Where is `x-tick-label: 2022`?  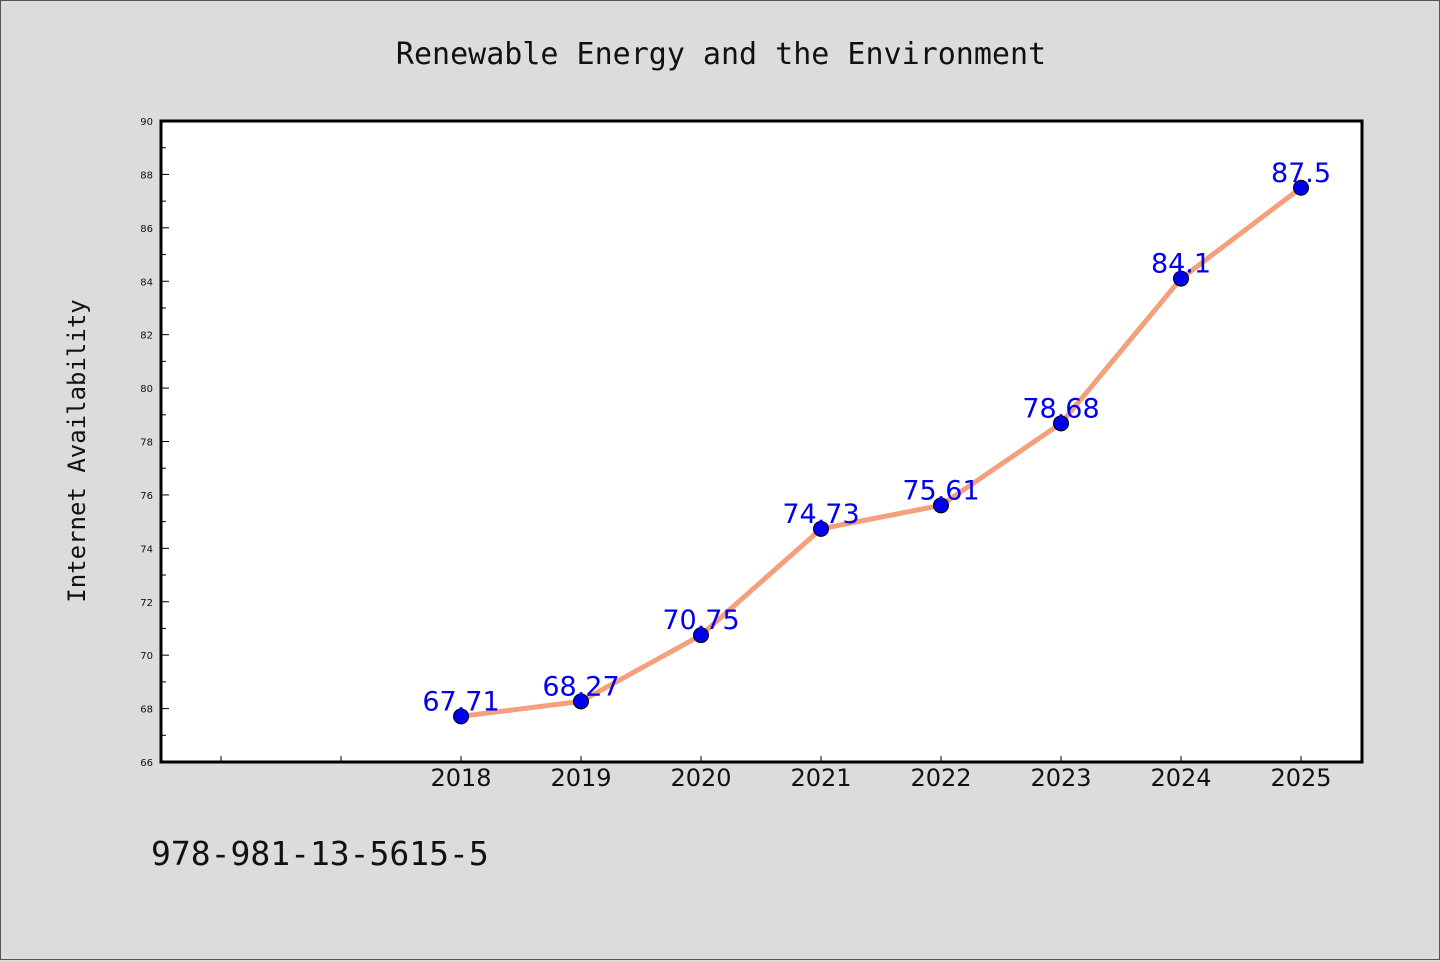
x-tick-label: 2022 is located at coordinates (940, 778).